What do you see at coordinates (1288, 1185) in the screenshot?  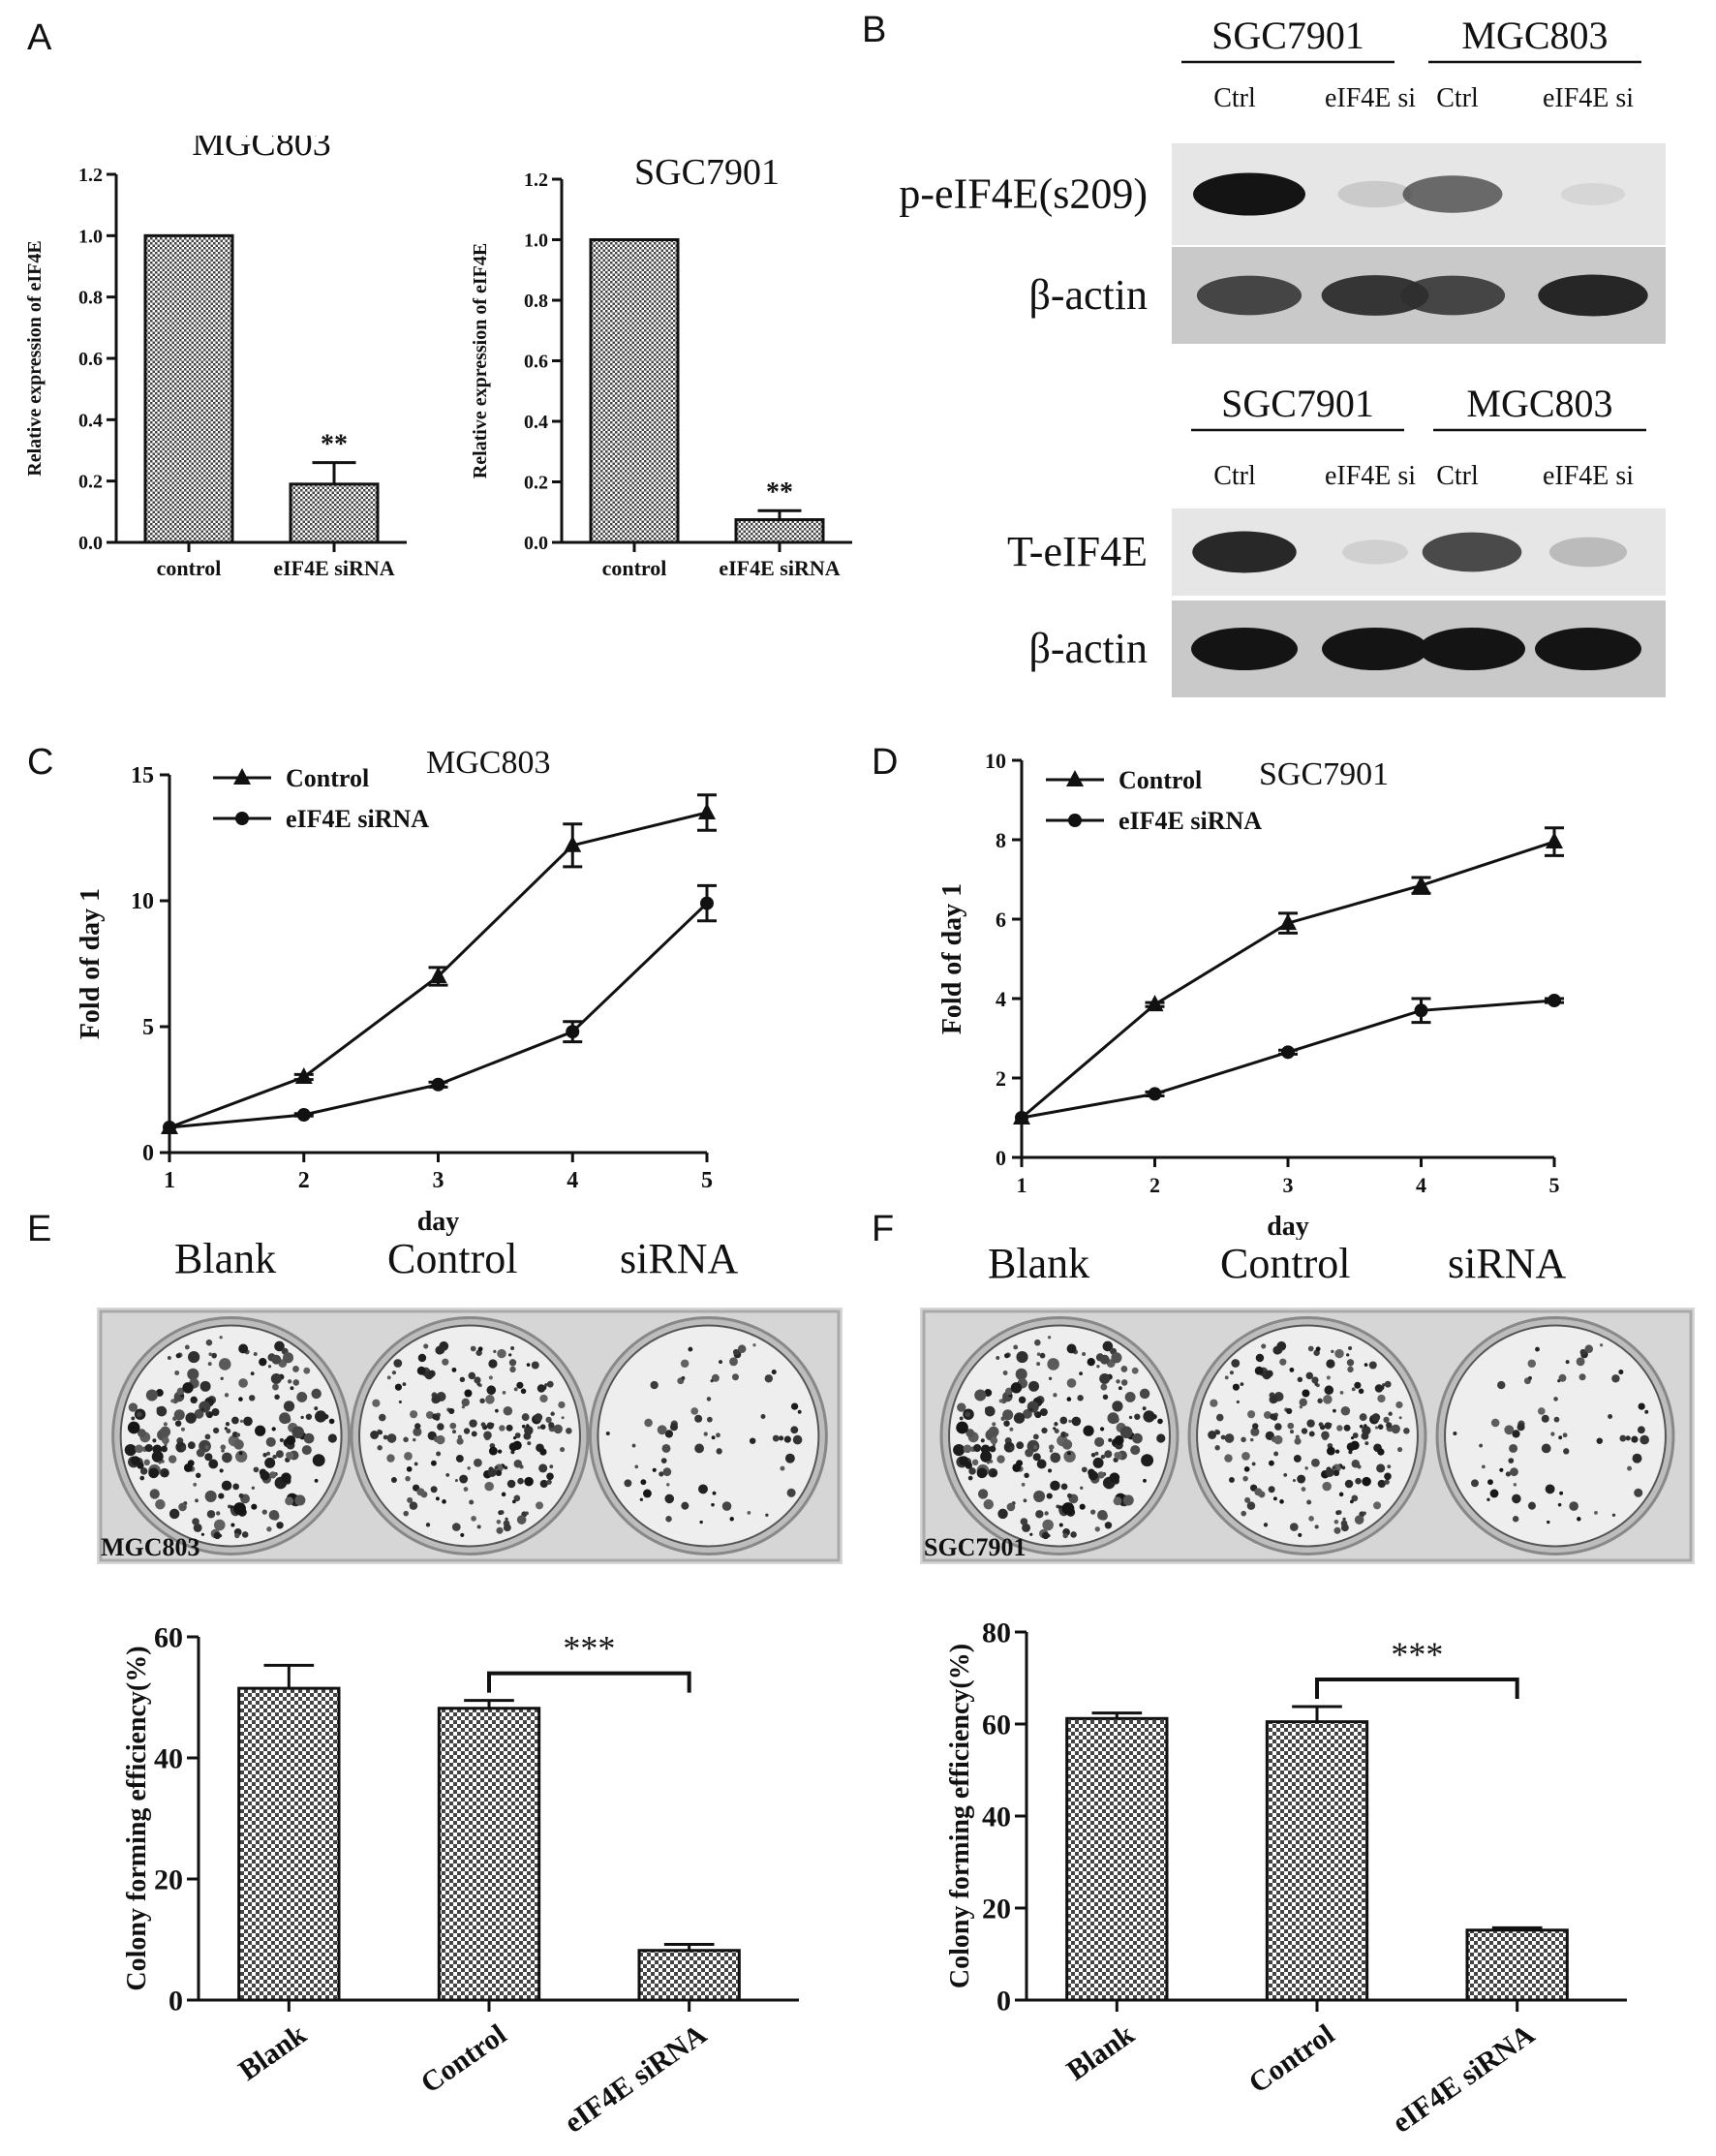 I see `x-tick-label: 3` at bounding box center [1288, 1185].